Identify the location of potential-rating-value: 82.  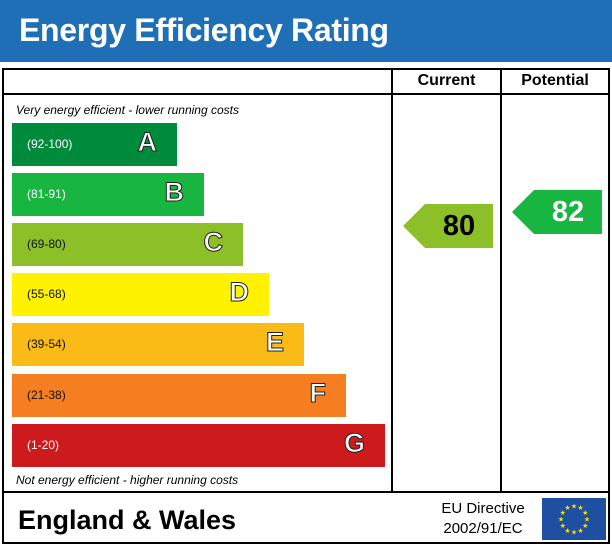
(568, 212).